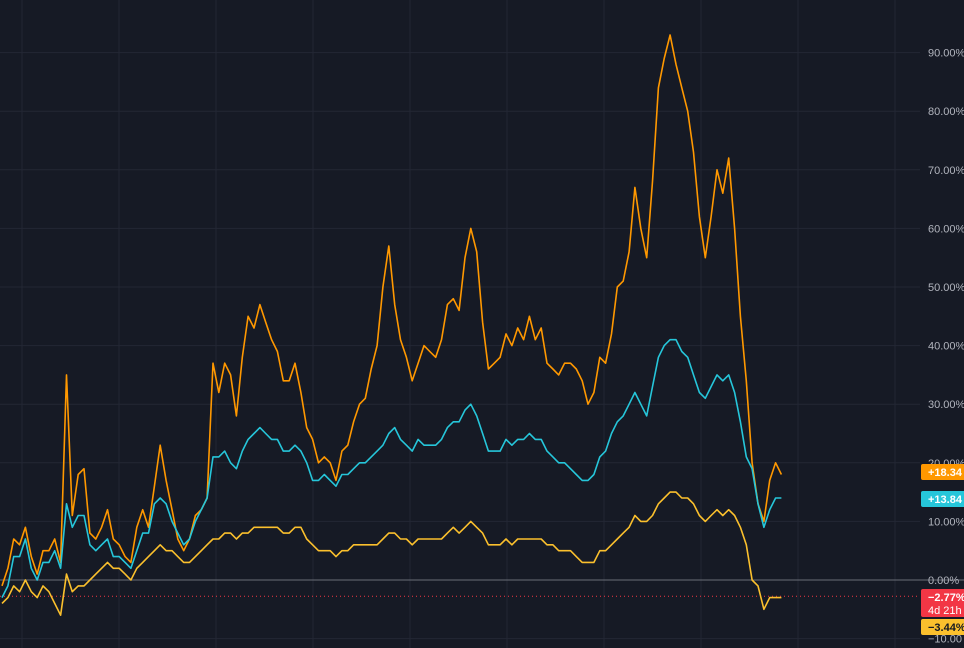  I want to click on series-2-last-value-badge-text: −3.44%, so click(946, 628).